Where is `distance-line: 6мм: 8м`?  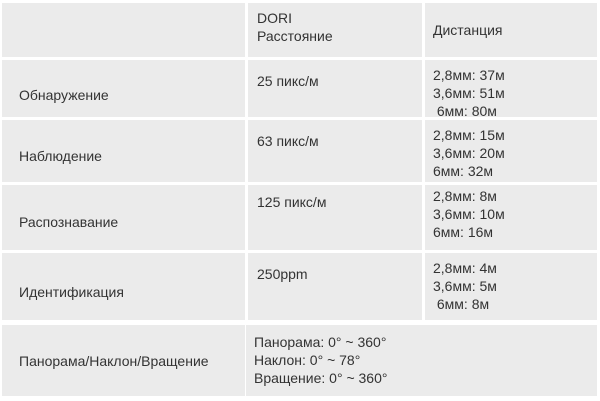 distance-line: 6мм: 8м is located at coordinates (461, 304).